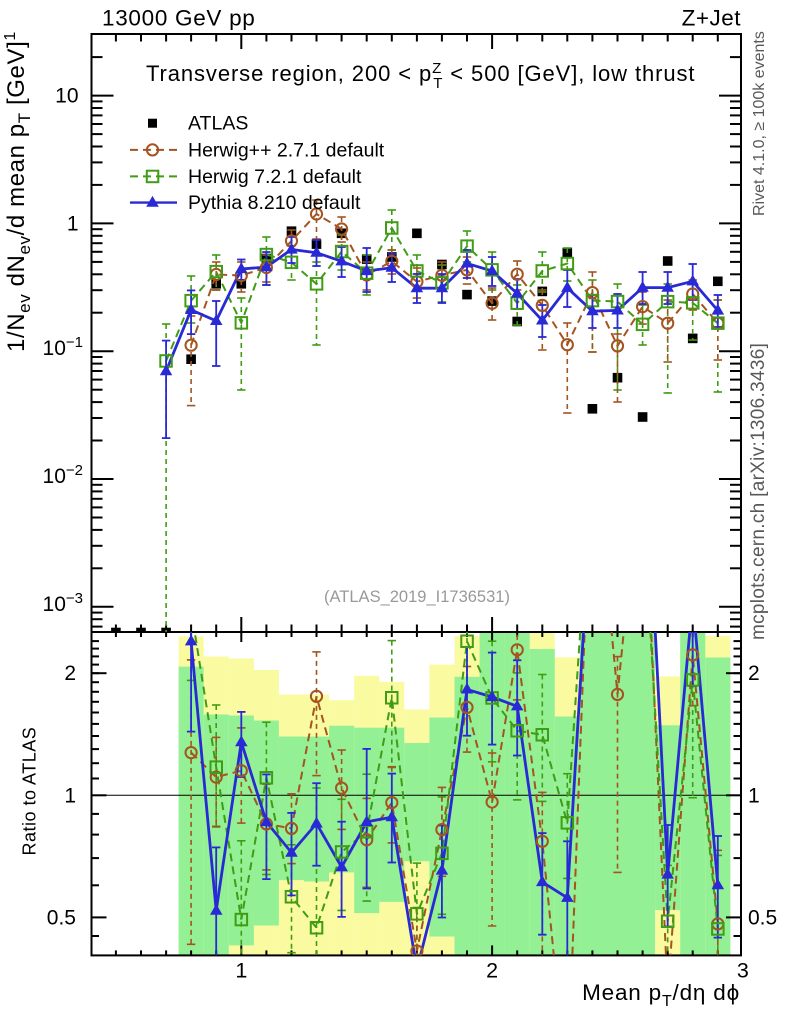 The image size is (786, 1024). Describe the element at coordinates (274, 203) in the screenshot. I see `svg-text: Pythia 8.210 default` at that location.